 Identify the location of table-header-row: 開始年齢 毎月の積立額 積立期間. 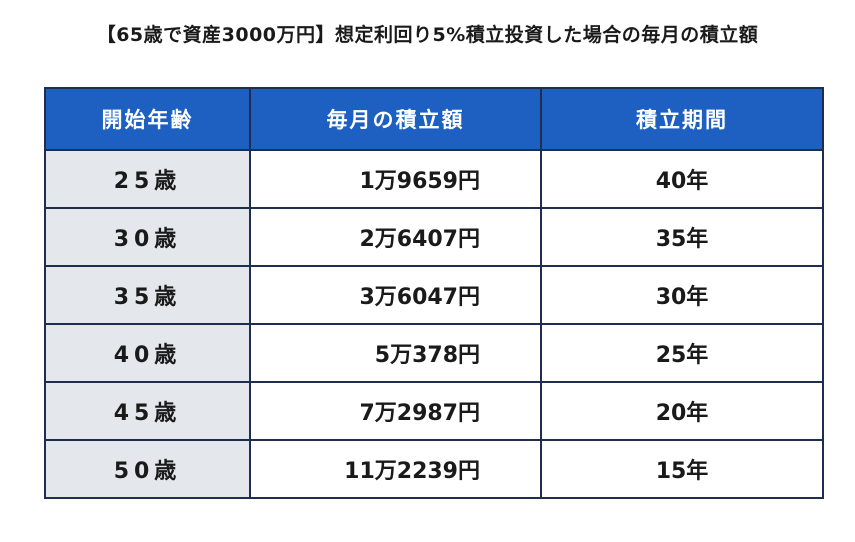
(434, 119).